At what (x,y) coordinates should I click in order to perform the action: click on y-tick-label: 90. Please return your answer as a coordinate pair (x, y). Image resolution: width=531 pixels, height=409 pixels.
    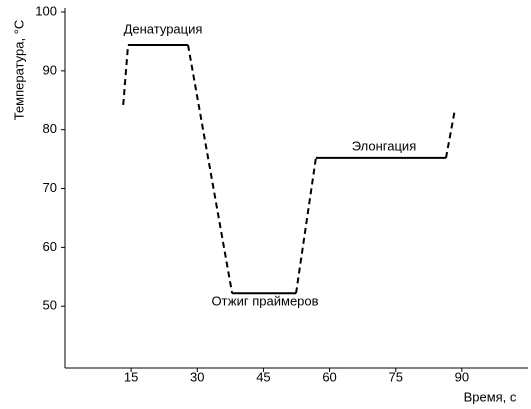
    Looking at the image, I should click on (50, 69).